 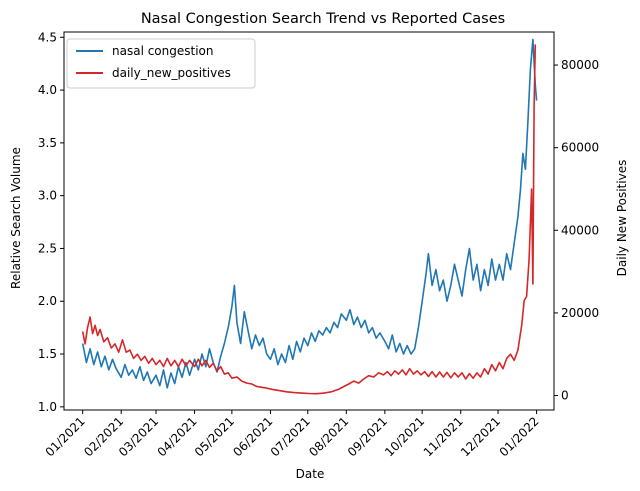 What do you see at coordinates (47, 90) in the screenshot?
I see `y-left-tick-label: 4.0` at bounding box center [47, 90].